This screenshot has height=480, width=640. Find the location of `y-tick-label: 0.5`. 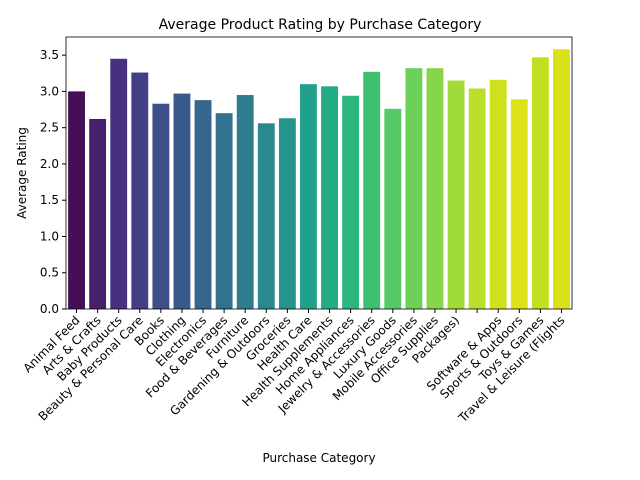

y-tick-label: 0.5 is located at coordinates (49, 273).